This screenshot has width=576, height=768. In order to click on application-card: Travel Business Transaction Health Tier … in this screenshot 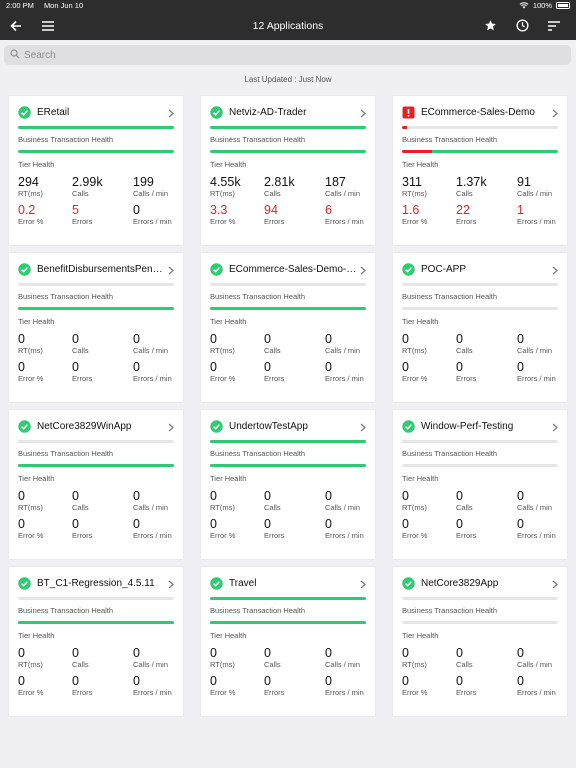, I will do `click(288, 641)`.